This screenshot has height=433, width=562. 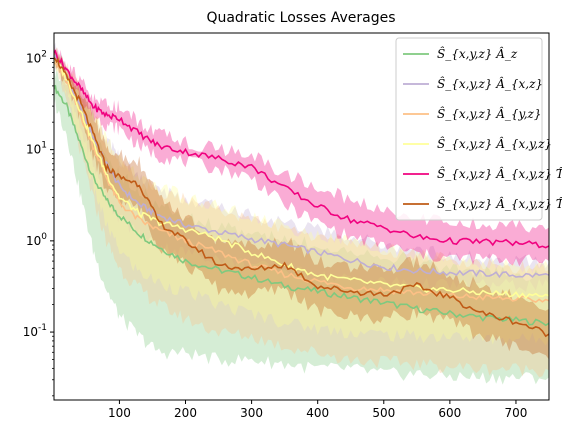 I want to click on legend-label-4: Ŝ_{x,y,z} Â_{x,y,z}, so click(x=494, y=143).